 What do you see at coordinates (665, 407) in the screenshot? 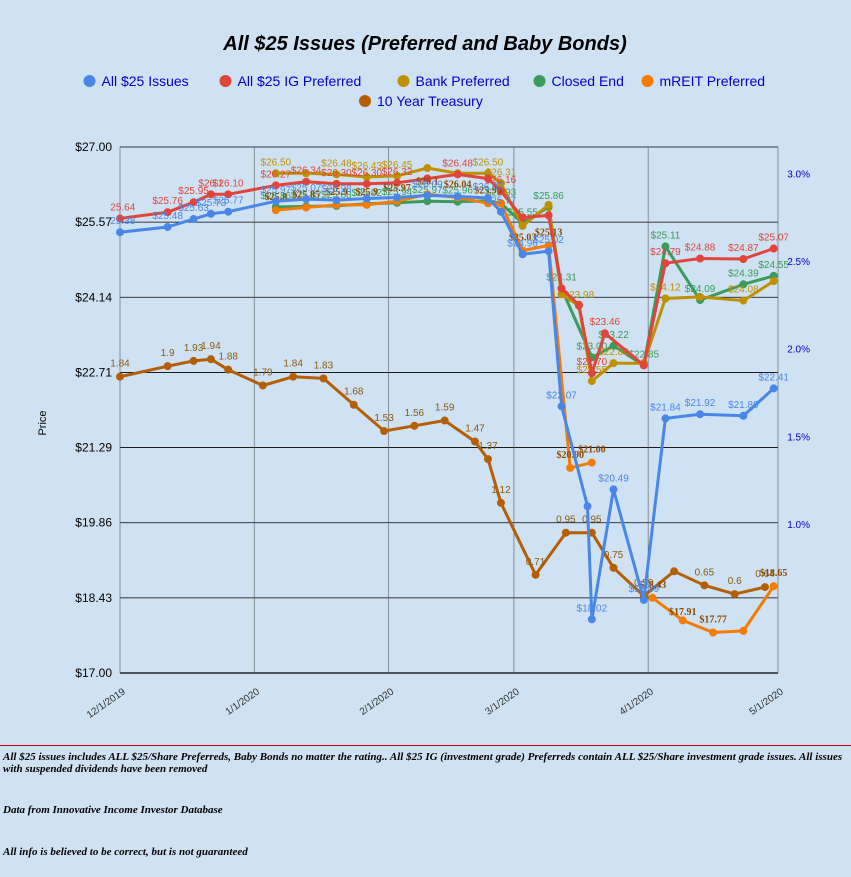
I see `data-label-all25: $21.84` at bounding box center [665, 407].